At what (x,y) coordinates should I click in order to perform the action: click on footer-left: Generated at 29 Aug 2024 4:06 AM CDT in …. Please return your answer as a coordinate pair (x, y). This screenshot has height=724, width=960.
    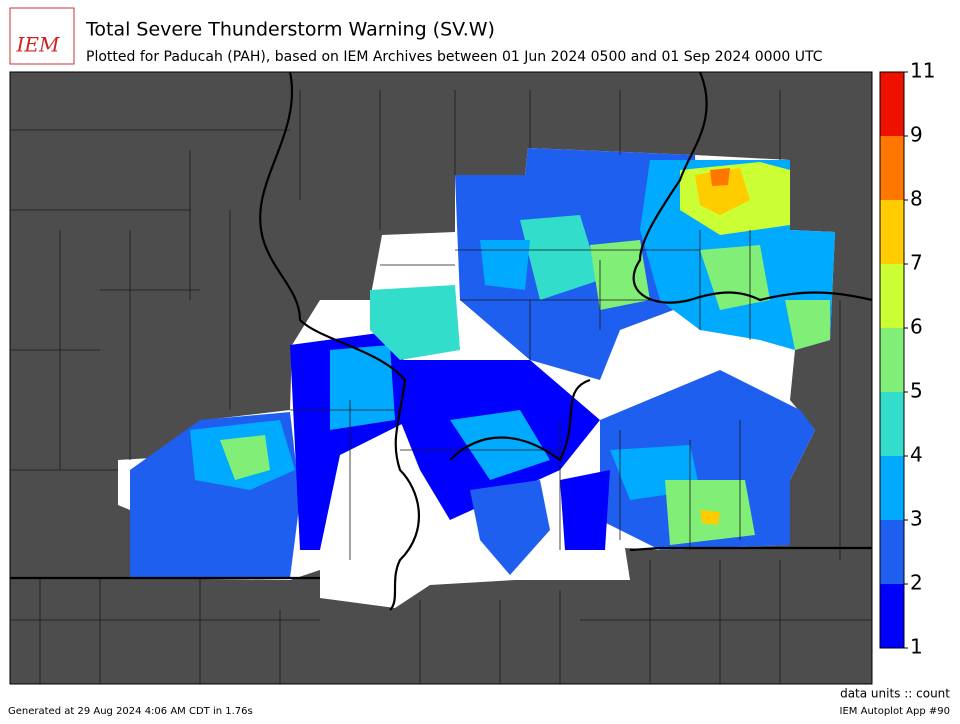
    Looking at the image, I should click on (130, 711).